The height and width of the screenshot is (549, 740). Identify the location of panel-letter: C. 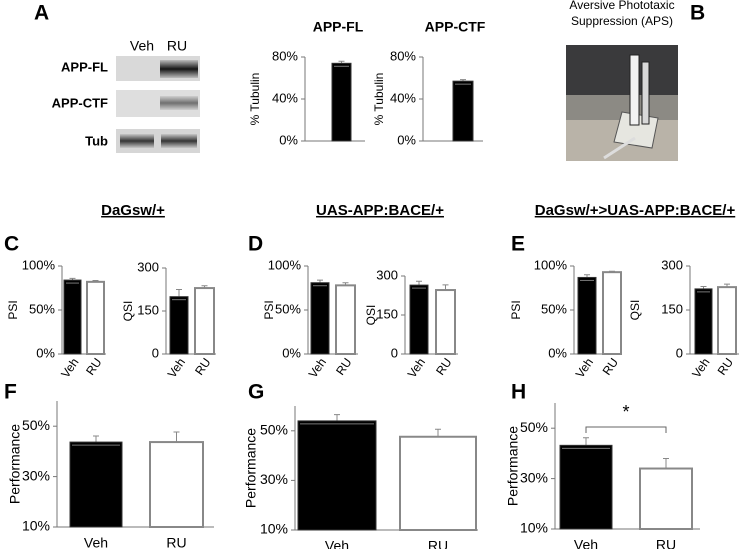
(11, 244).